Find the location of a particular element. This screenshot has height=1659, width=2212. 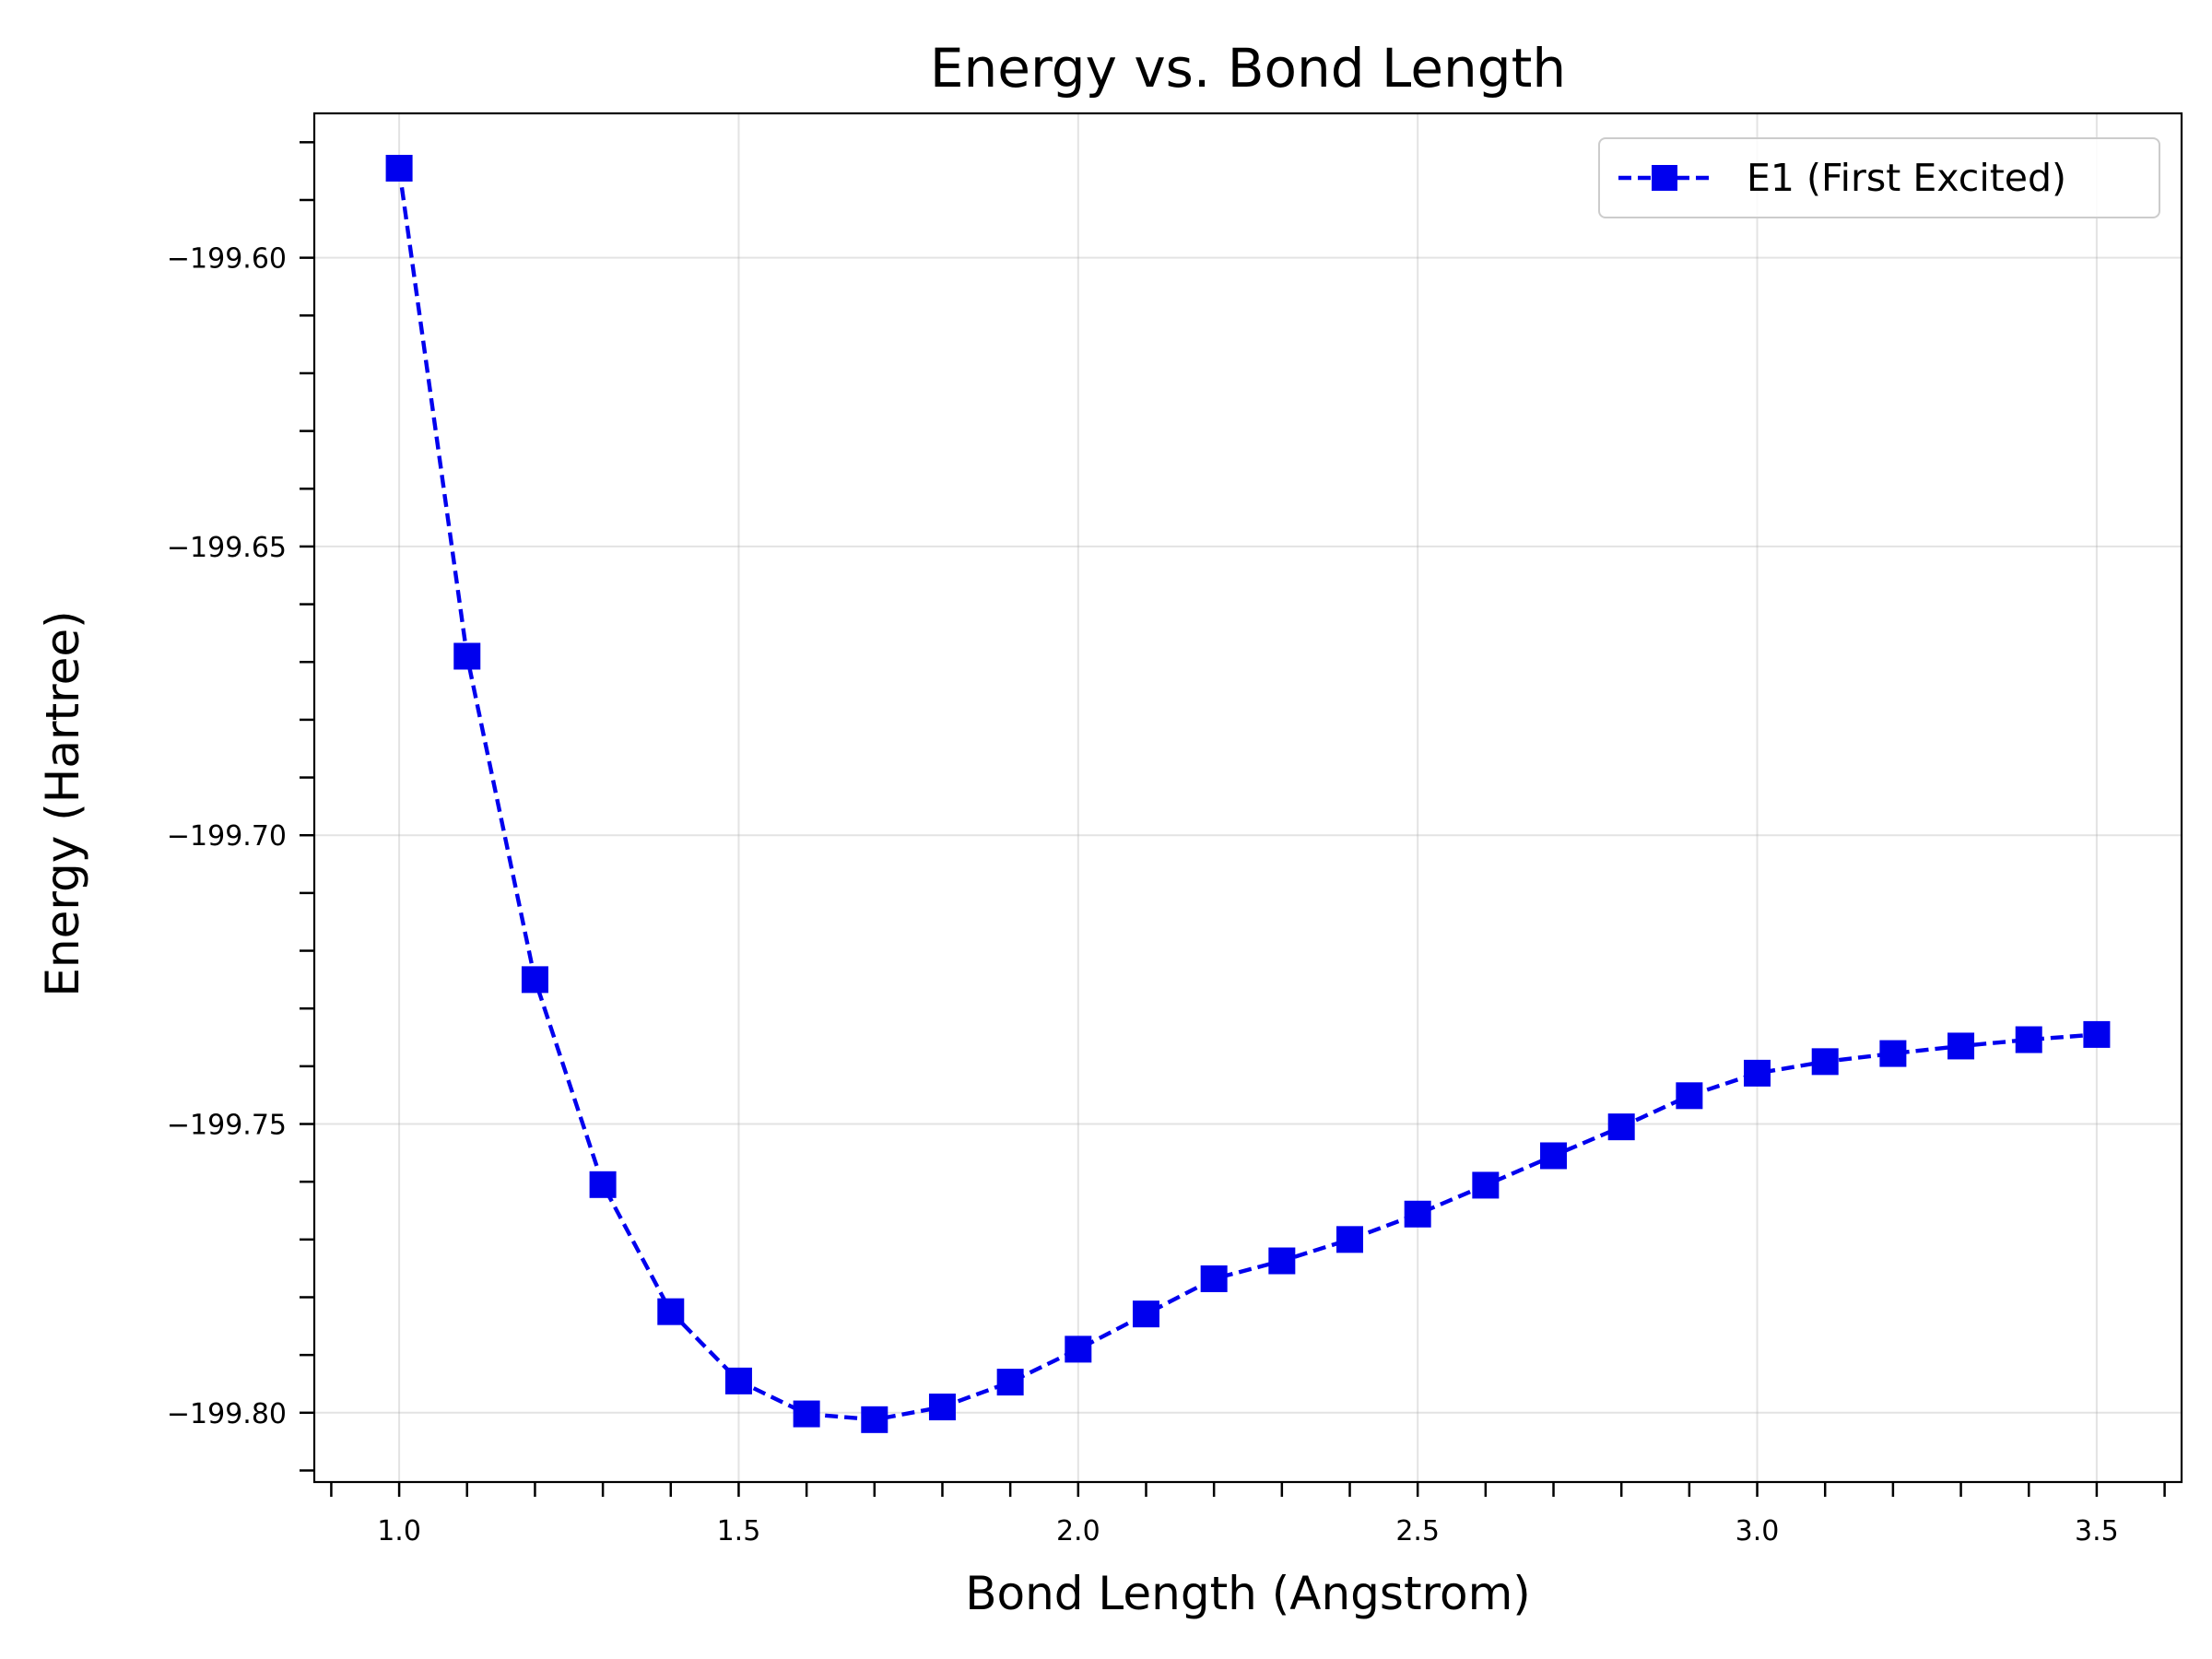

legend-box is located at coordinates (1879, 177).